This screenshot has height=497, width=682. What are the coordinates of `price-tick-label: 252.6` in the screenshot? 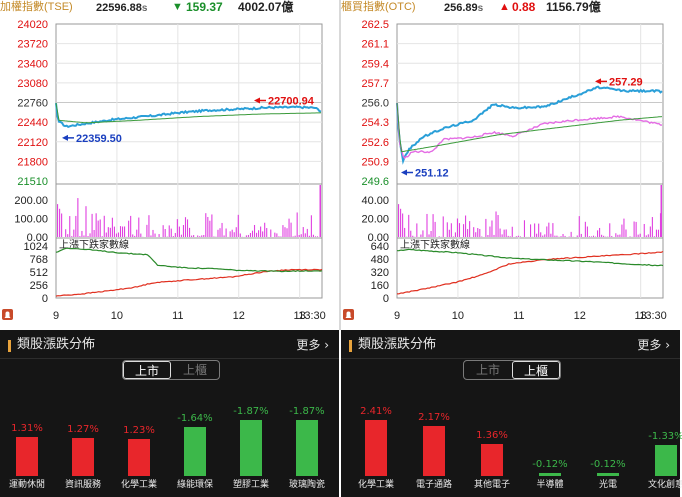 It's located at (375, 143).